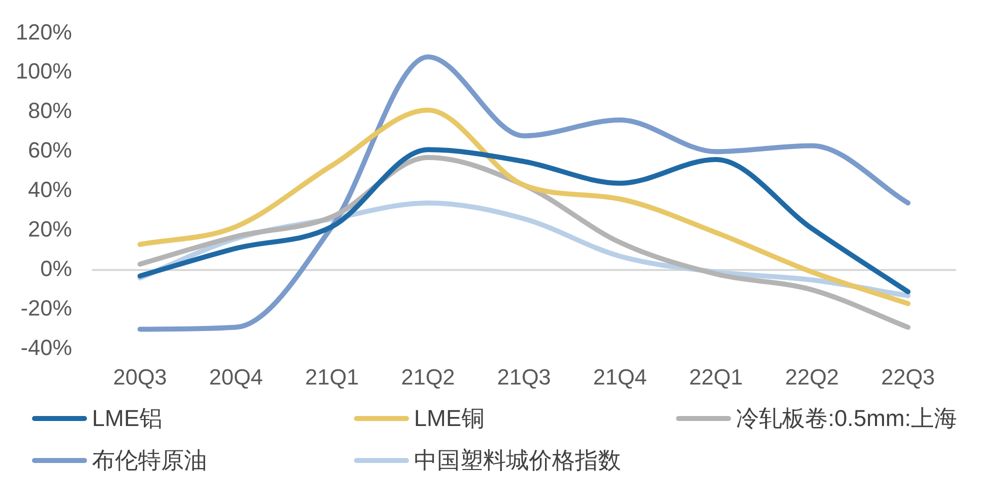  Describe the element at coordinates (428, 377) in the screenshot. I see `x-tick-label: 21Q2` at that location.